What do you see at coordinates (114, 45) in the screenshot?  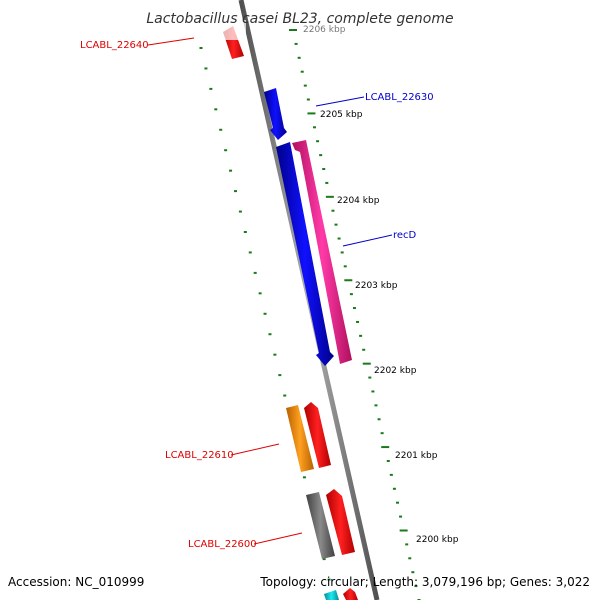 I see `gene-label-LCABL_22640: LCABL_22640` at bounding box center [114, 45].